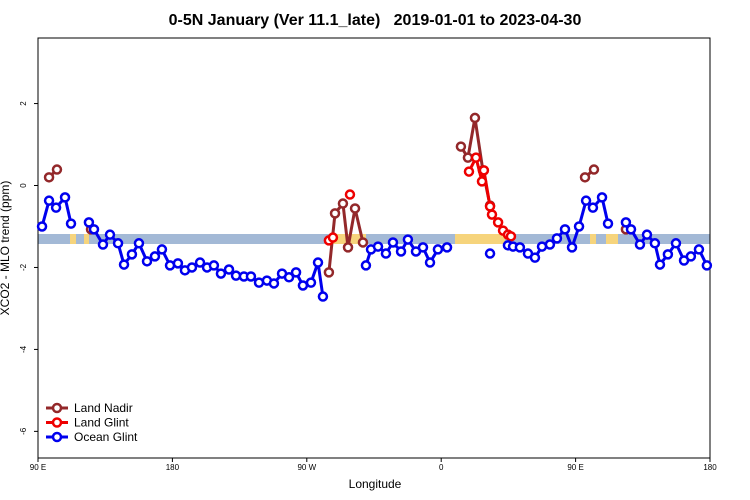  I want to click on band-ocean, so click(374, 239).